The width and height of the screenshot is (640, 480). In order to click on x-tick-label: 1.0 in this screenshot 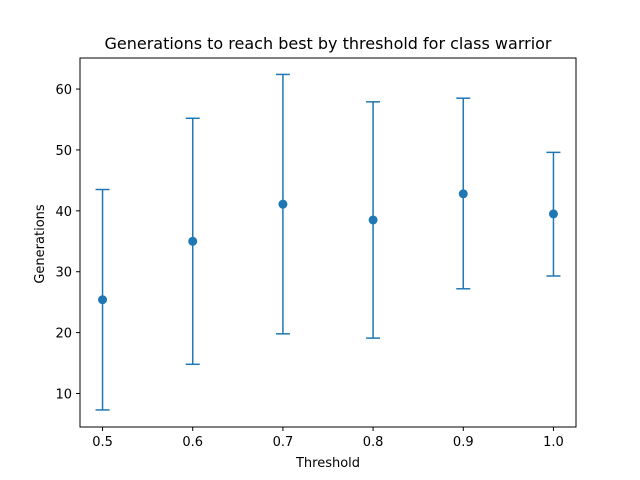, I will do `click(553, 442)`.